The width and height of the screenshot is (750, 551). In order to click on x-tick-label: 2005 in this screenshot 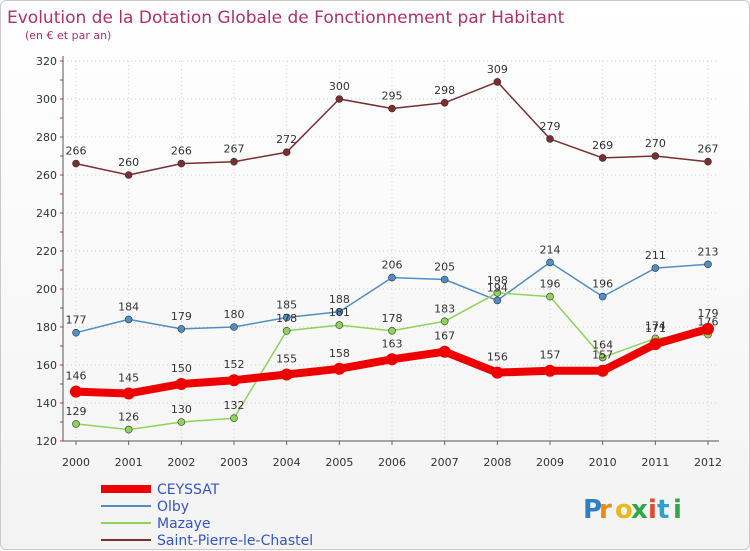, I will do `click(339, 462)`.